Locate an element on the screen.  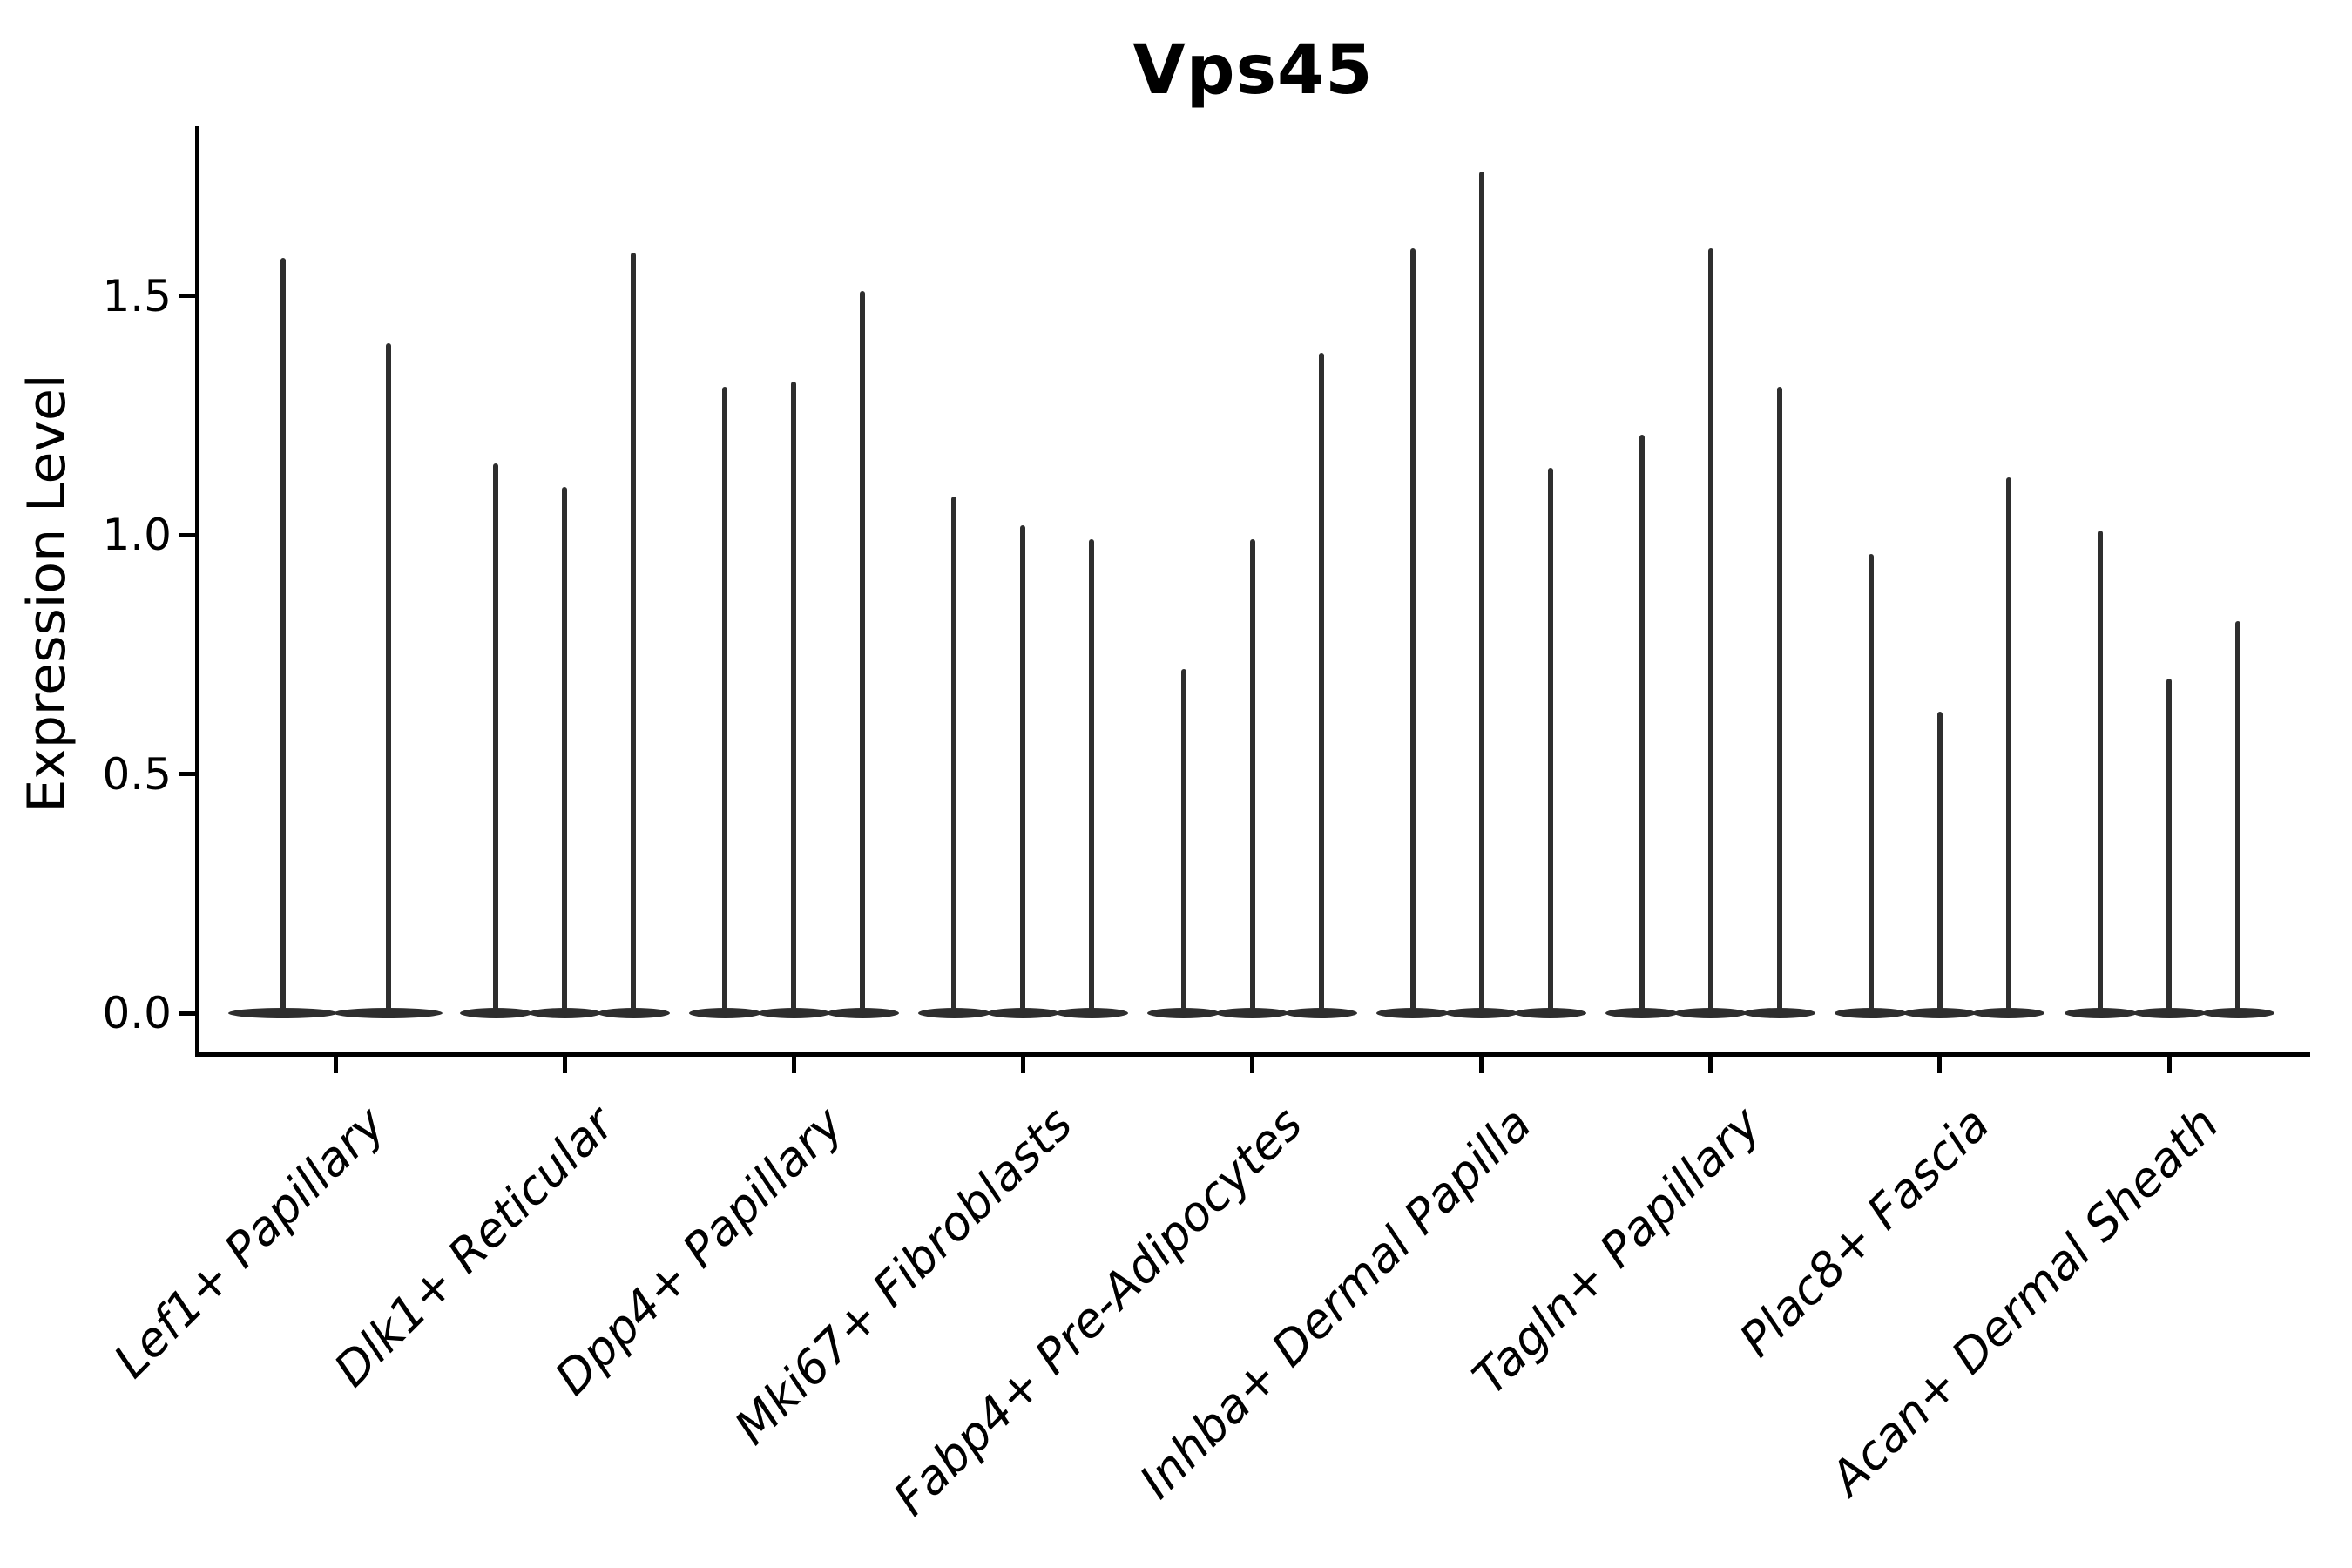
y-axis-spine is located at coordinates (197, 591).